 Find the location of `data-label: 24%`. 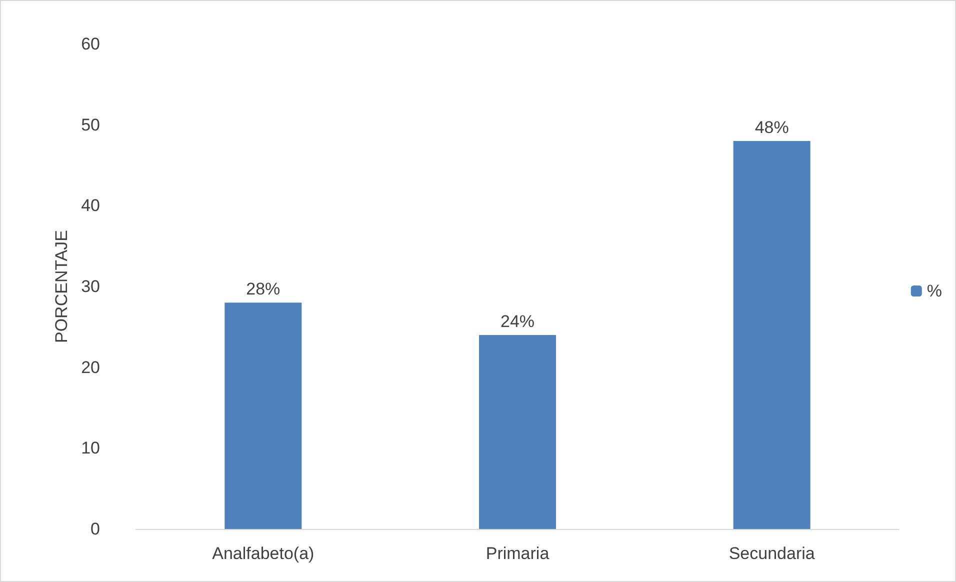

data-label: 24% is located at coordinates (517, 321).